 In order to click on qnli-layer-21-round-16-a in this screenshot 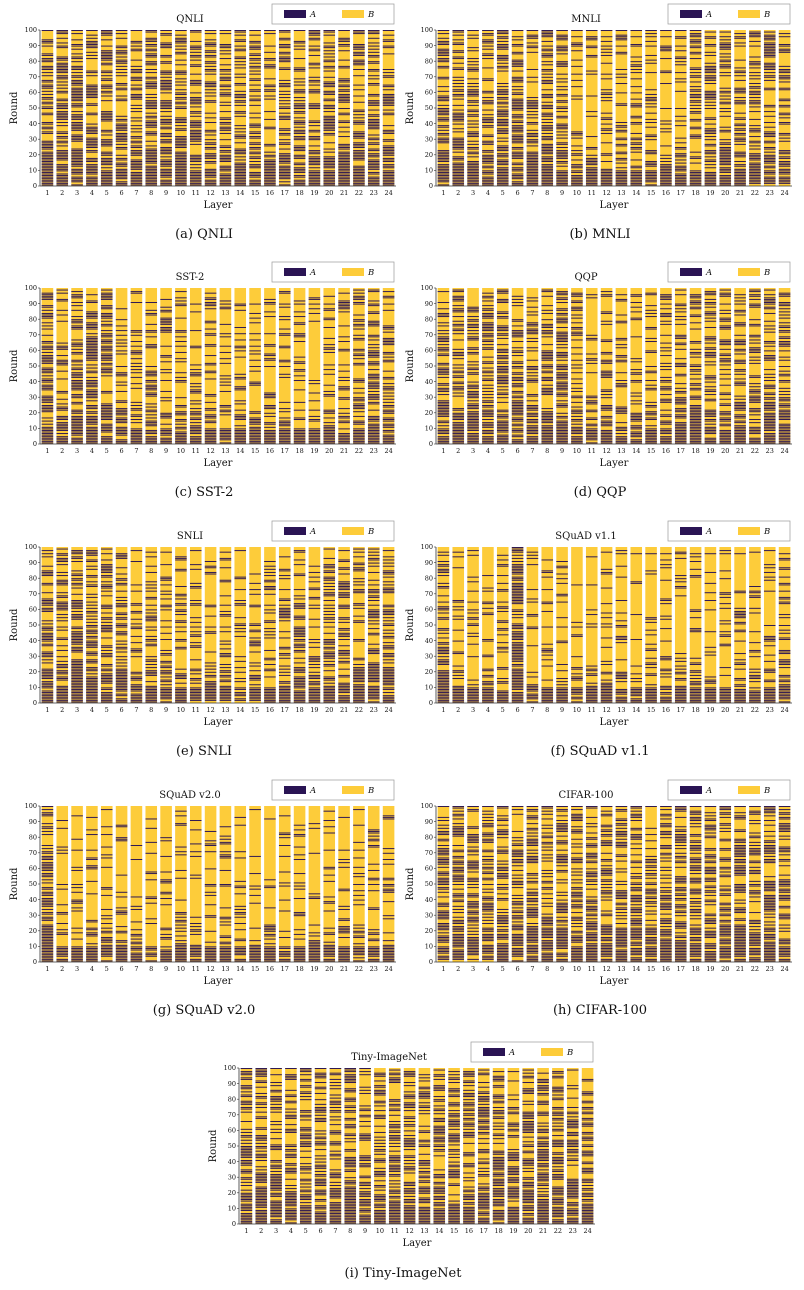, I will do `click(344, 162)`.